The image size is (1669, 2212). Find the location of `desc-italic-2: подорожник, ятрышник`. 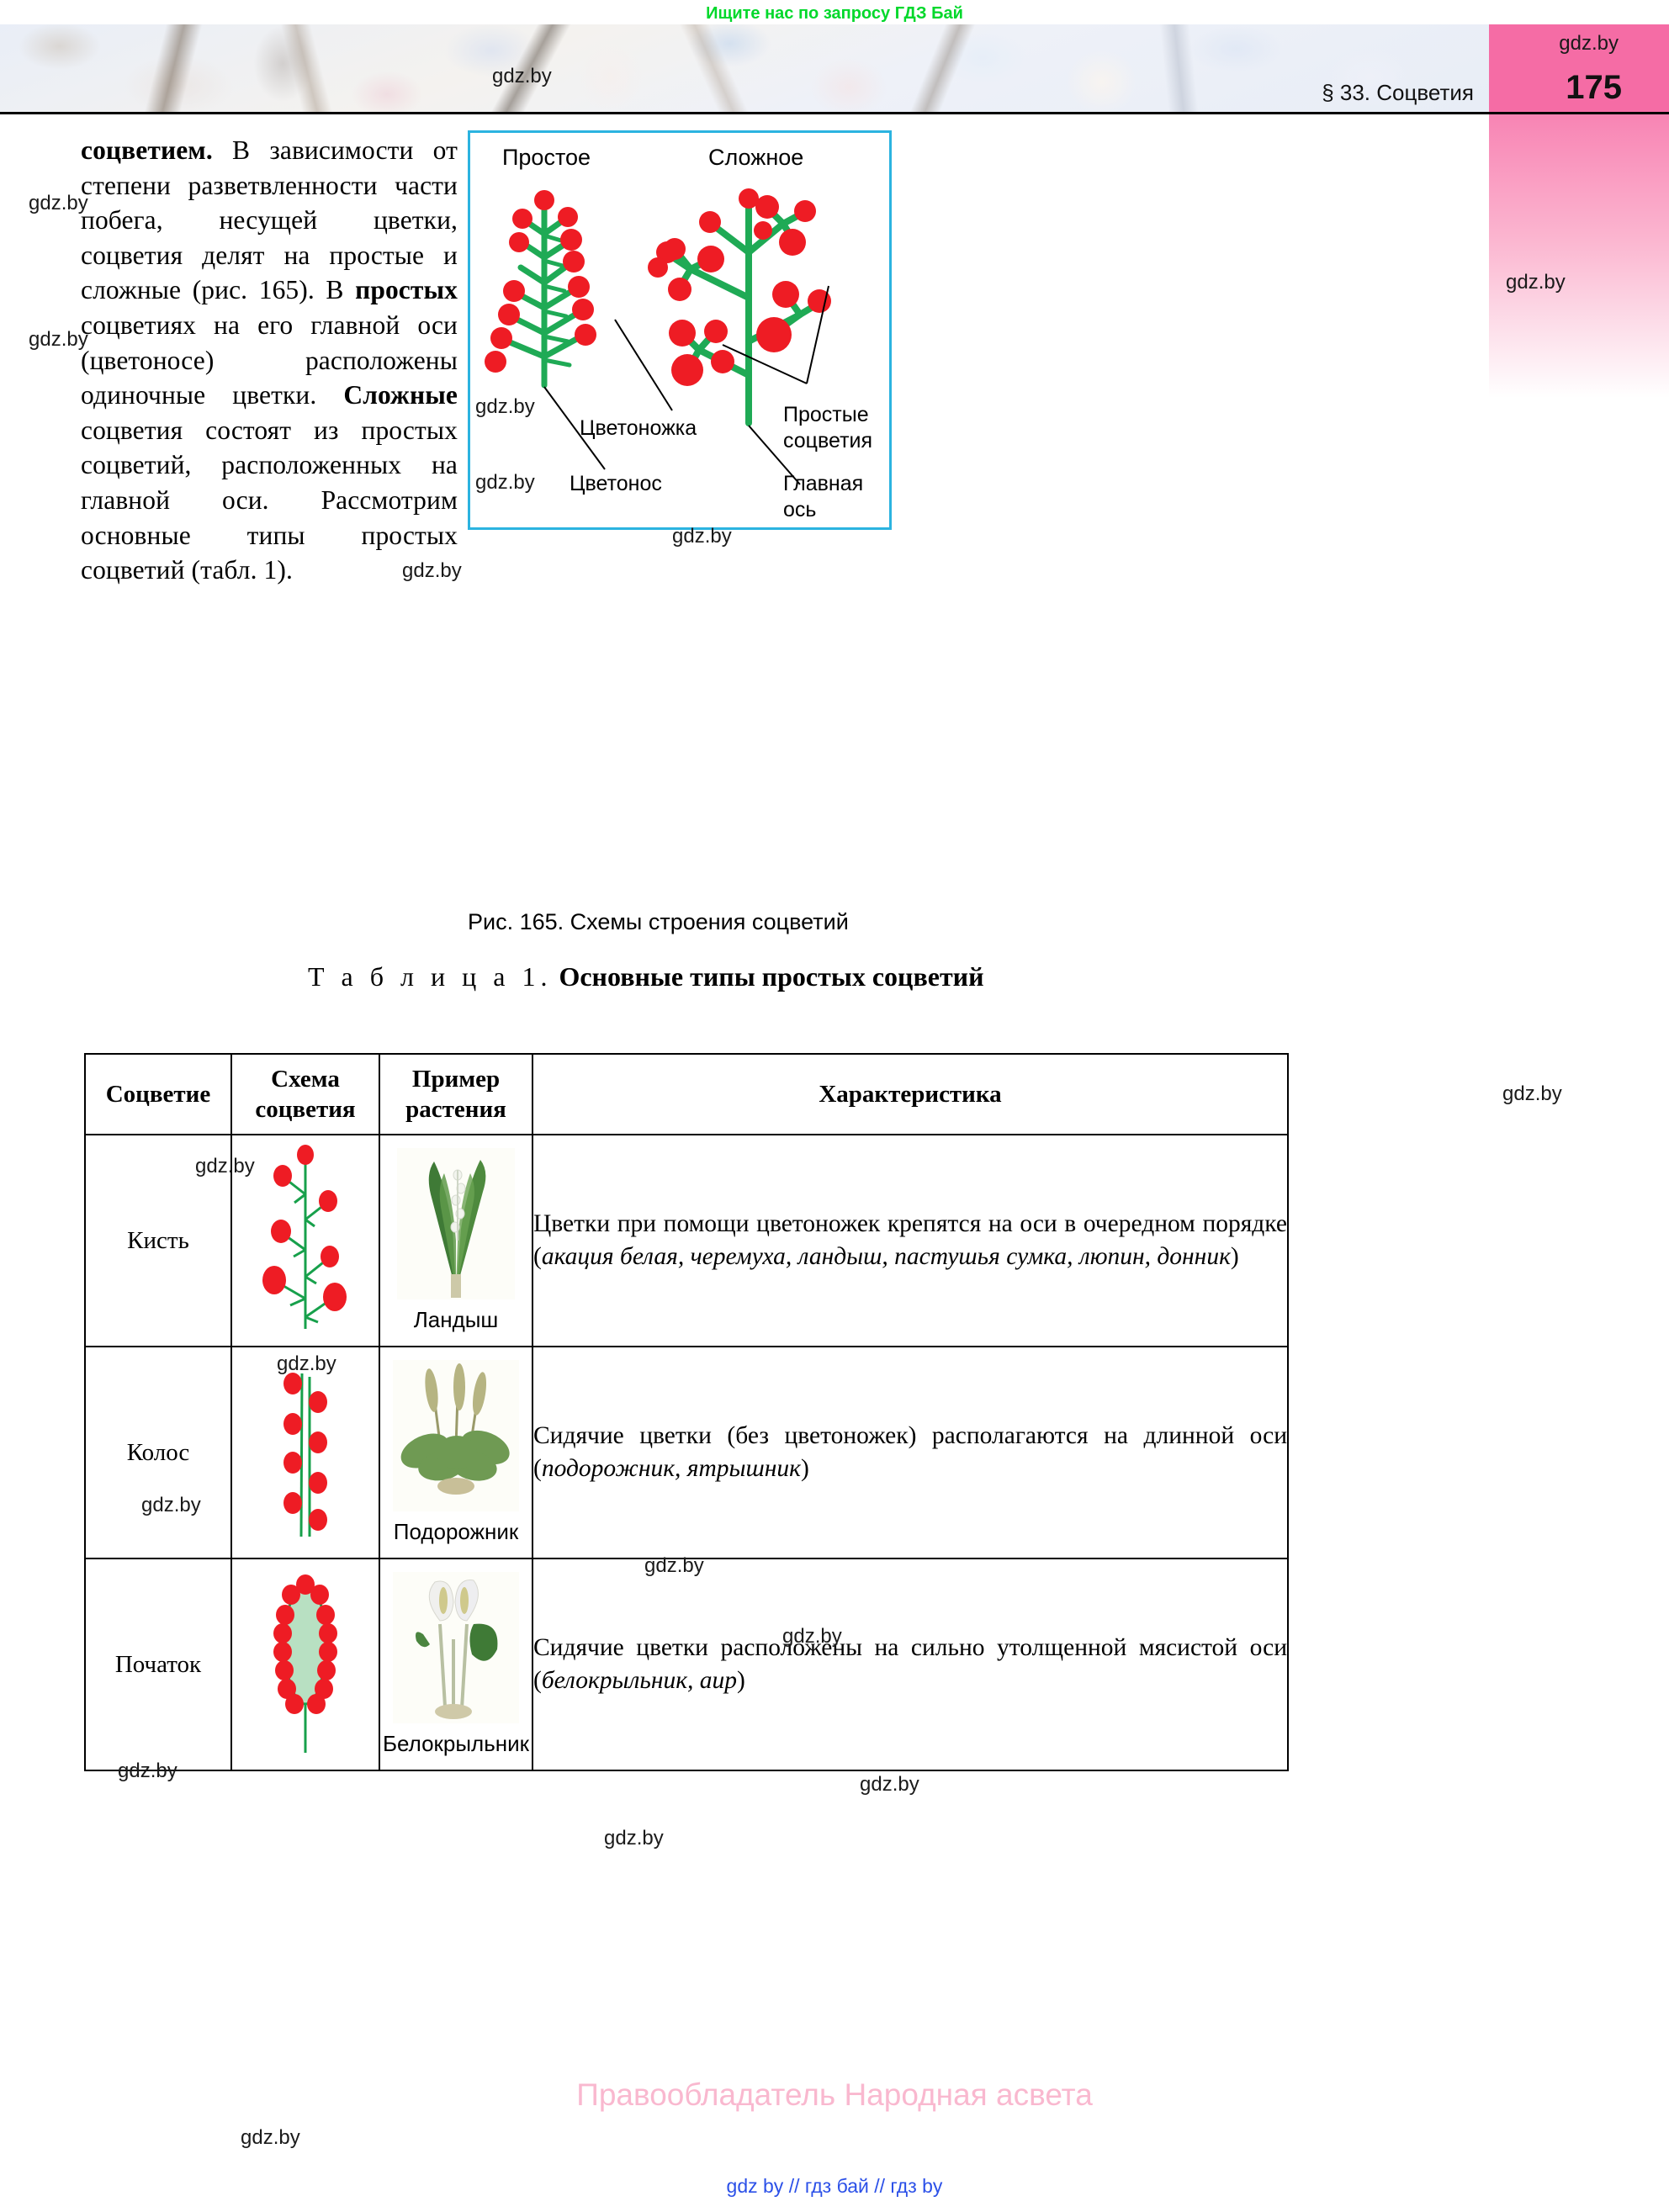

desc-italic-2: подорожник, ятрышник is located at coordinates (671, 1468).